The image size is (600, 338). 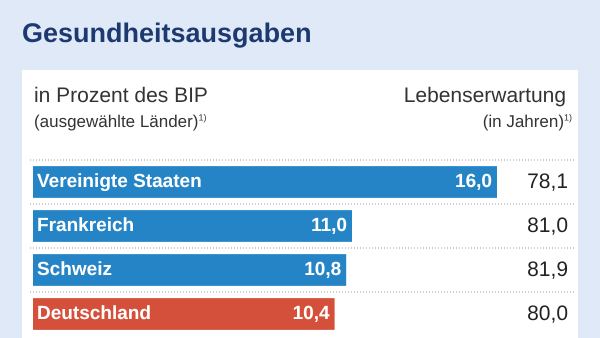 What do you see at coordinates (547, 313) in the screenshot?
I see `text: 80,0` at bounding box center [547, 313].